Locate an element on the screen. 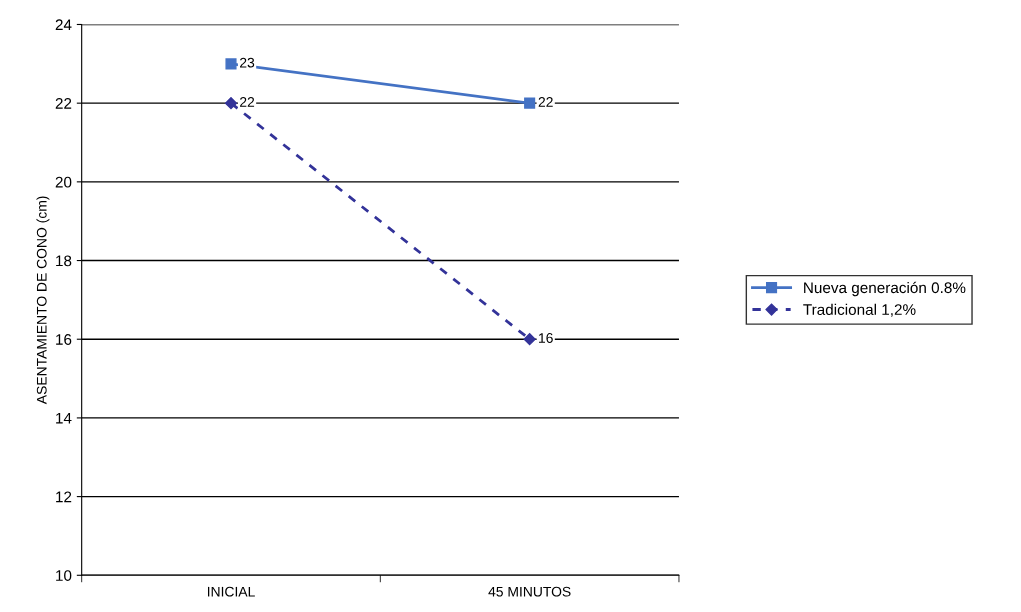 The width and height of the screenshot is (1021, 612). legend-label: Tradicional 1,2% is located at coordinates (859, 310).